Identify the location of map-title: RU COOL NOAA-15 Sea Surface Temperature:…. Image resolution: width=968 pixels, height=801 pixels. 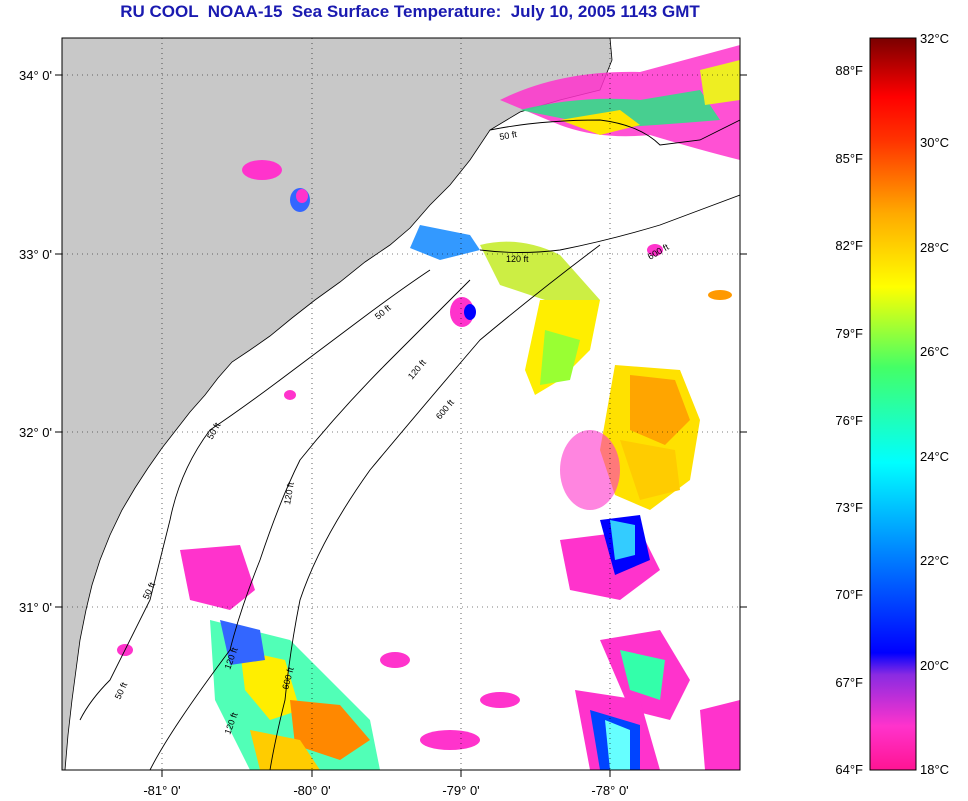
(410, 11).